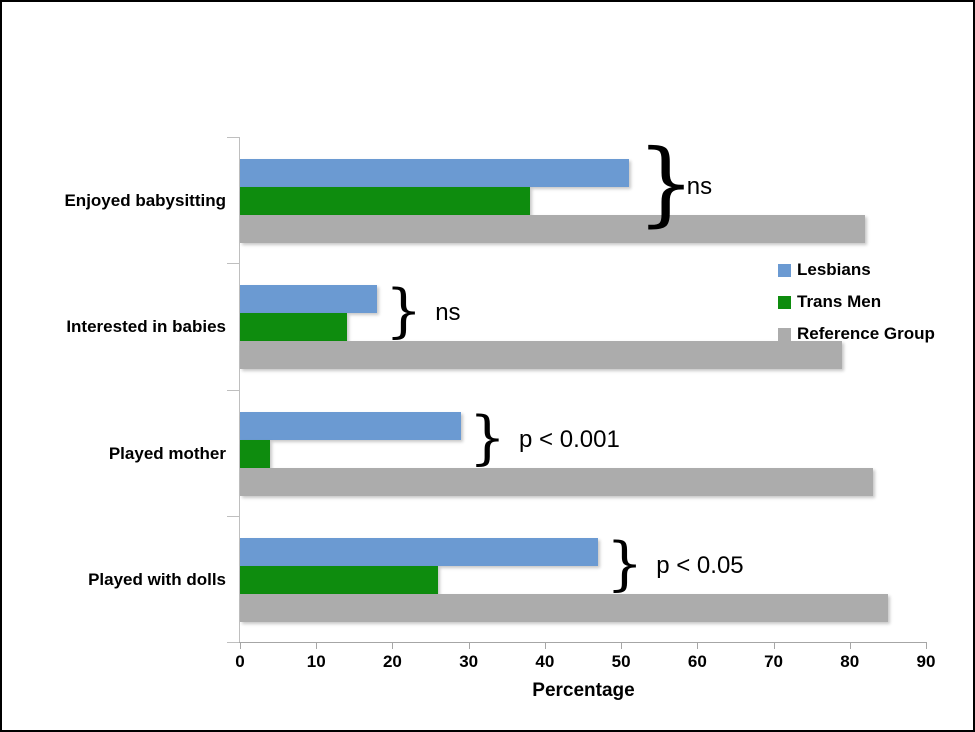 This screenshot has height=732, width=975. What do you see at coordinates (697, 661) in the screenshot?
I see `x-tick-label: 60` at bounding box center [697, 661].